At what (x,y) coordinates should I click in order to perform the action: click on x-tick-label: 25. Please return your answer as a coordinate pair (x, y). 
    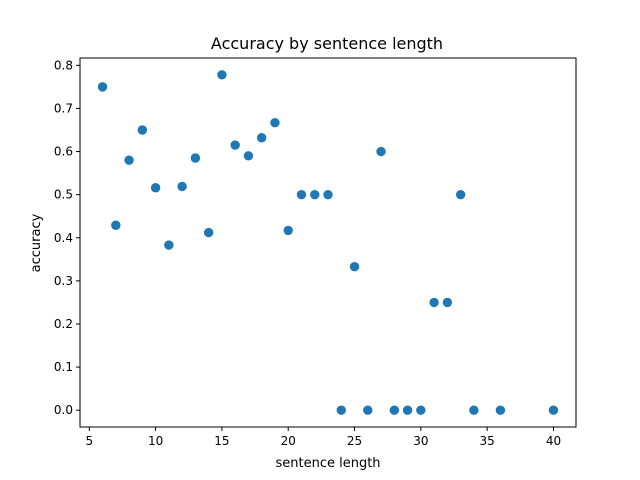
    Looking at the image, I should click on (354, 441).